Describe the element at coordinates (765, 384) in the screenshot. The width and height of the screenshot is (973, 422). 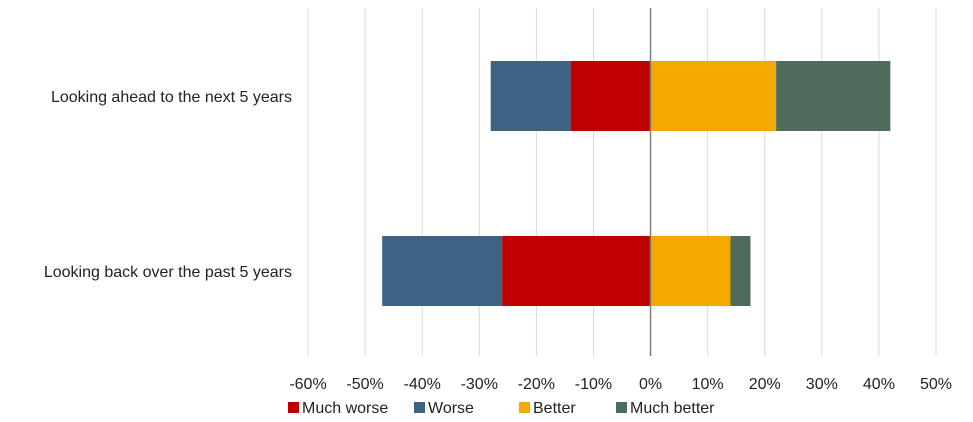
I see `x-tick-label: 20%` at that location.